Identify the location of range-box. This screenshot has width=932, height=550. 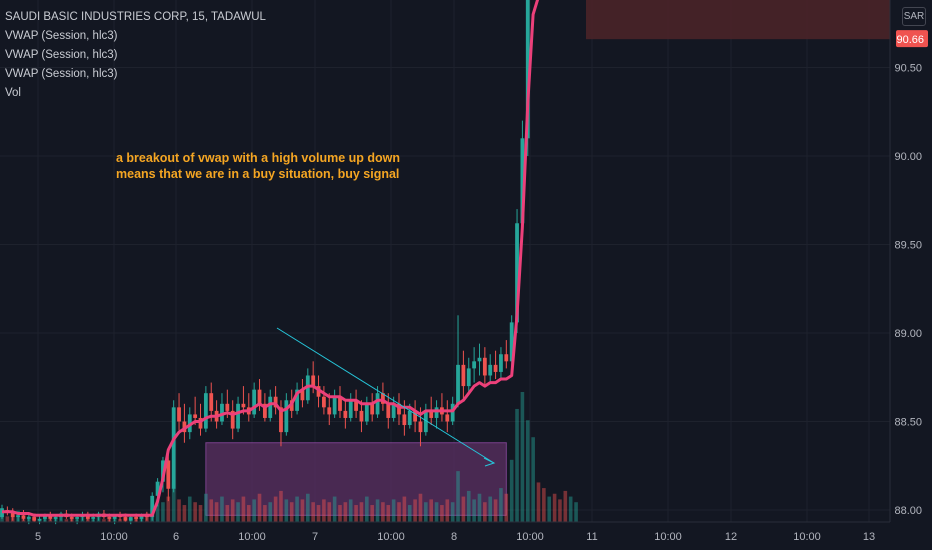
(356, 479).